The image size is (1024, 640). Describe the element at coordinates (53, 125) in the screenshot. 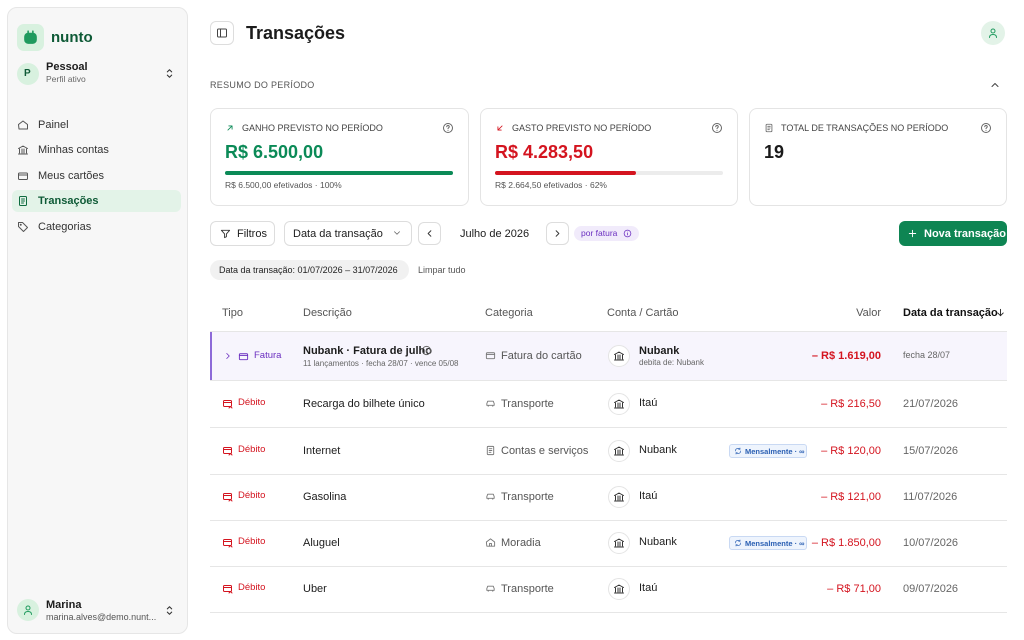

I see `nav-item: Painel` at that location.